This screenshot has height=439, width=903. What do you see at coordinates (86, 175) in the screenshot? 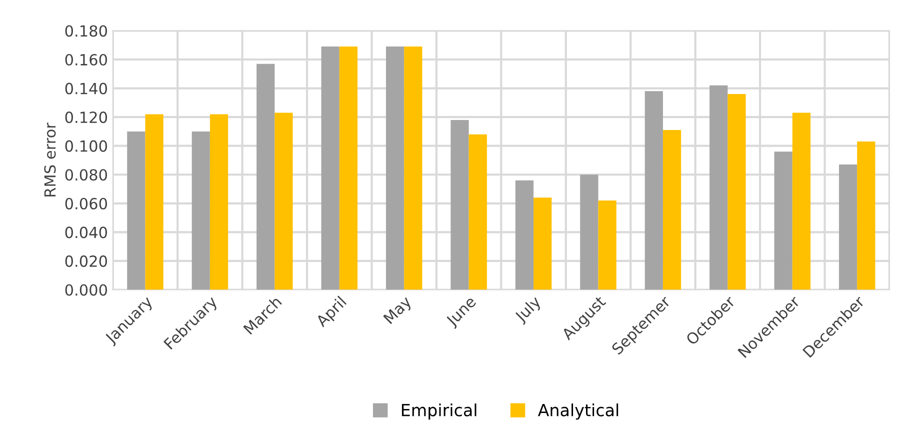
I see `y-tick-label: 0.080` at bounding box center [86, 175].